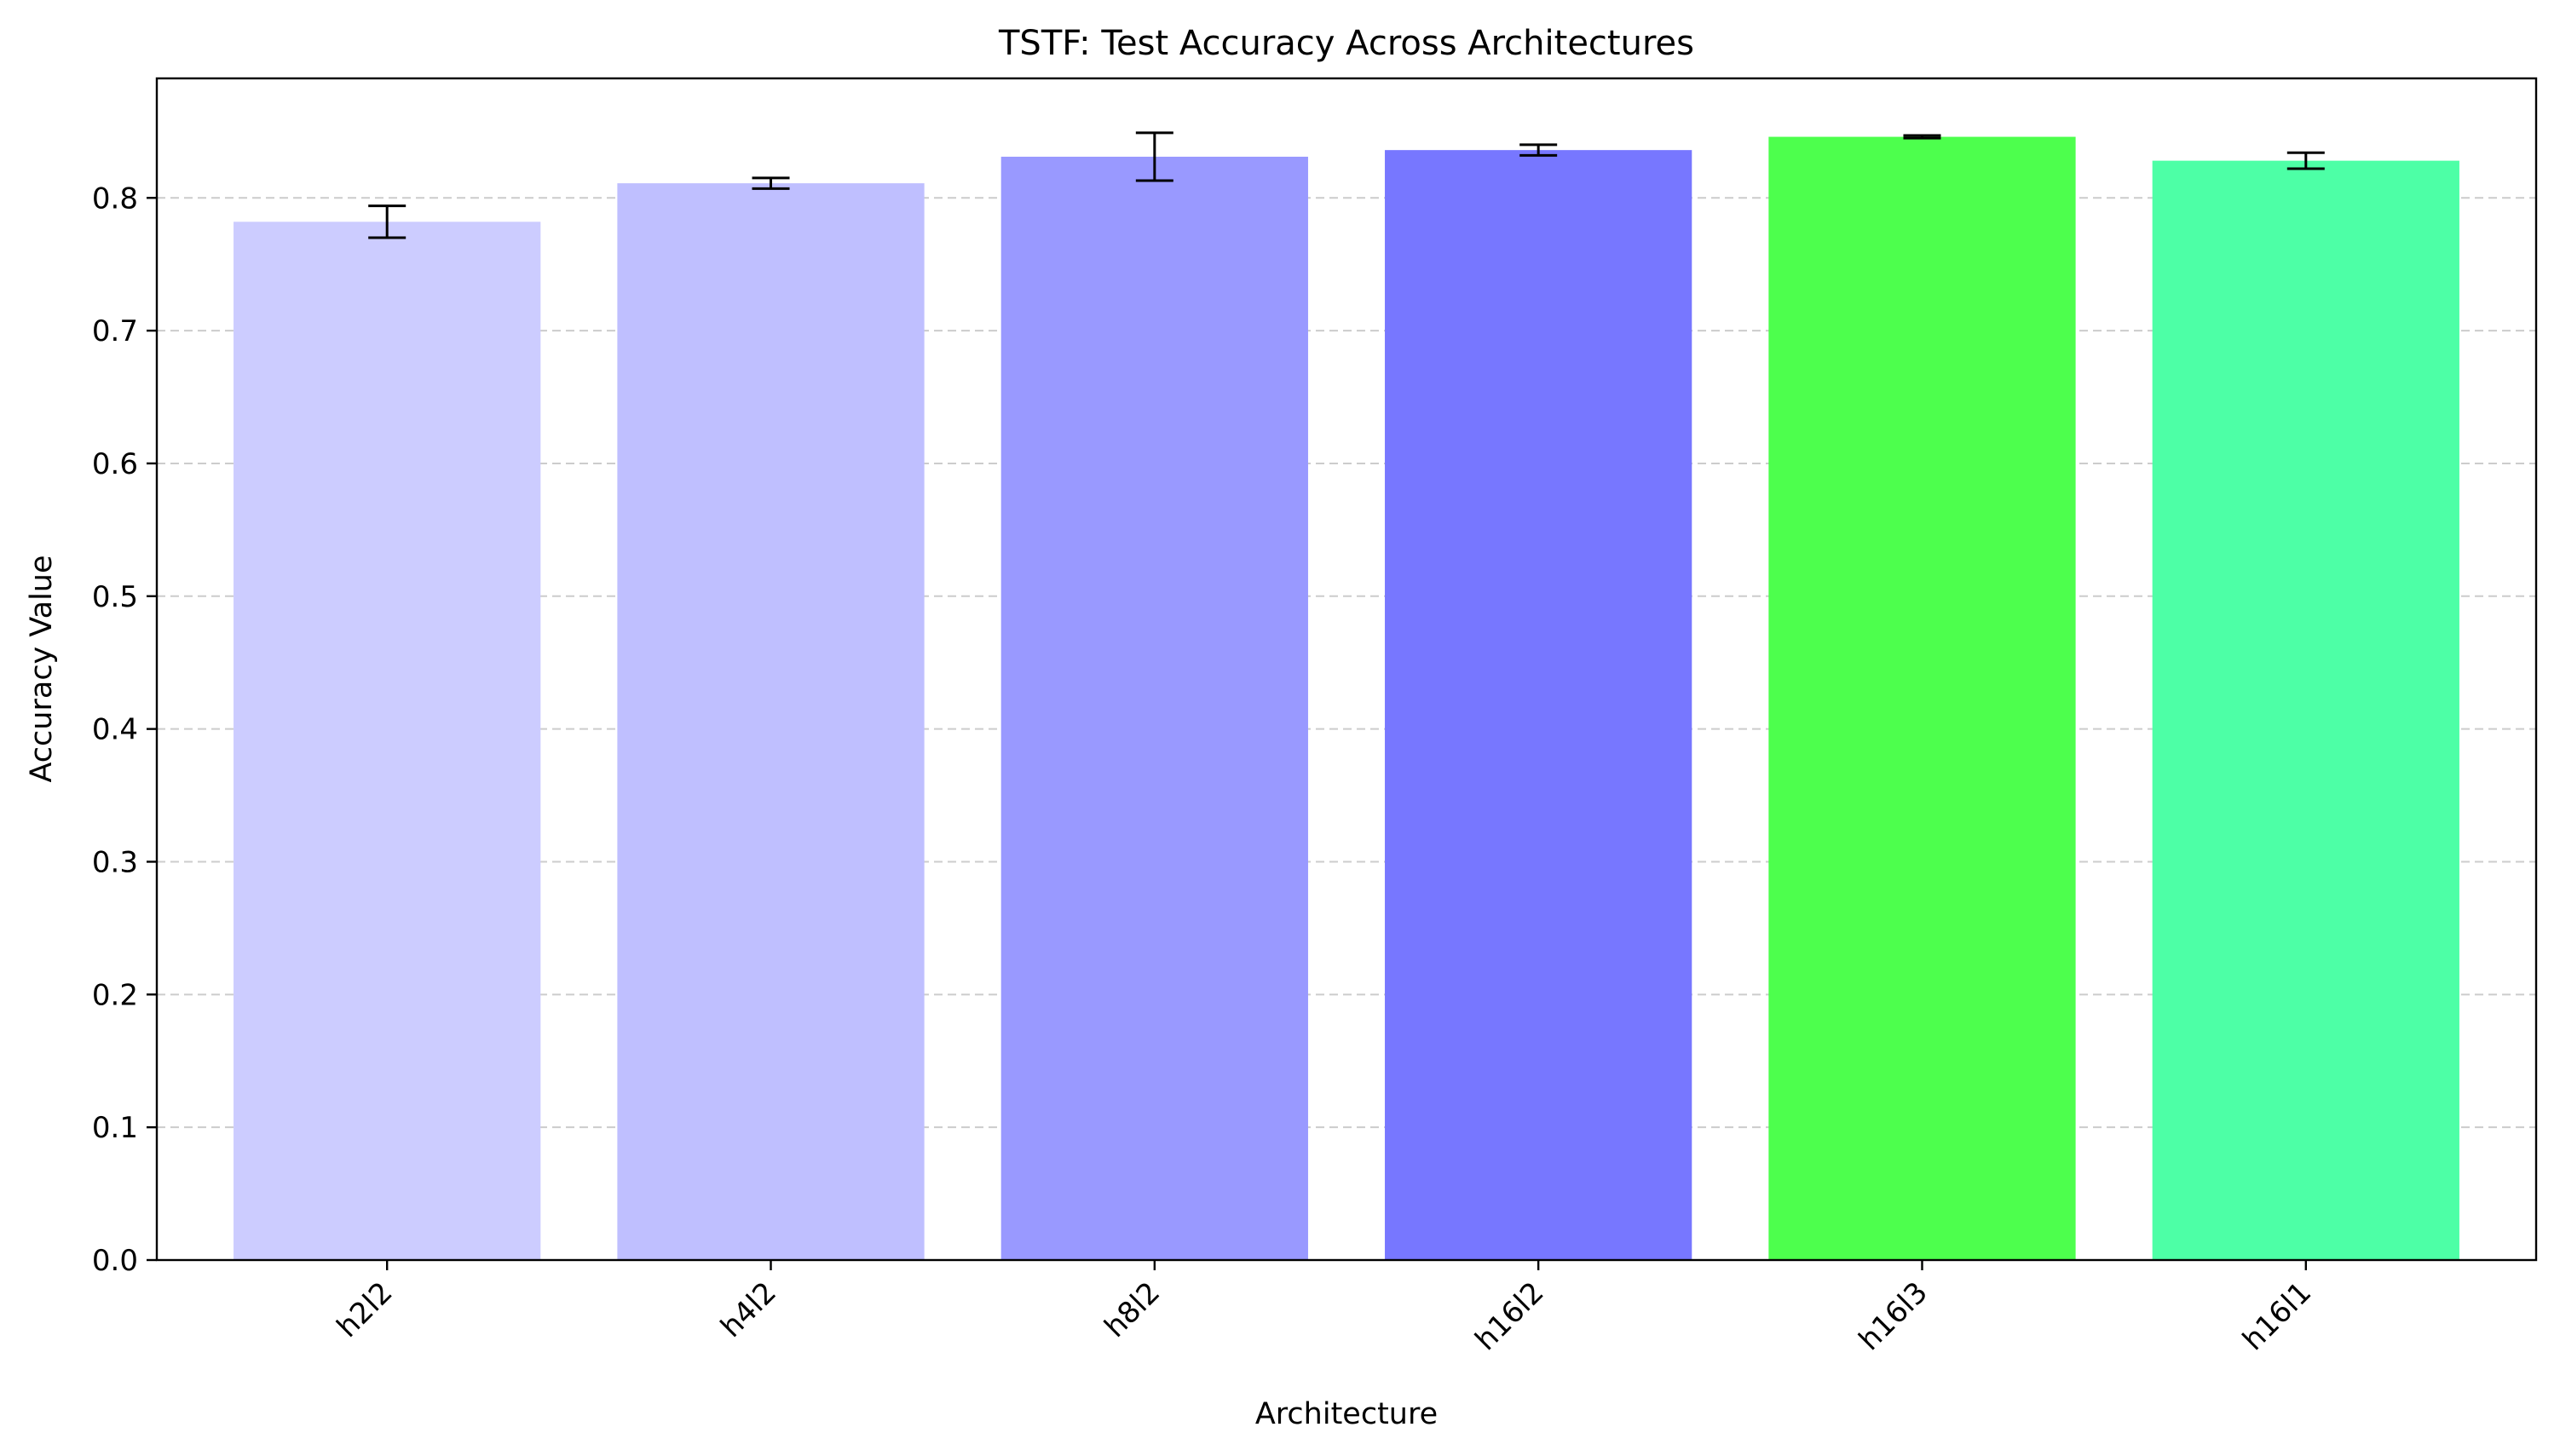 This screenshot has height=1456, width=2560. What do you see at coordinates (1538, 706) in the screenshot?
I see `bar-h16l2` at bounding box center [1538, 706].